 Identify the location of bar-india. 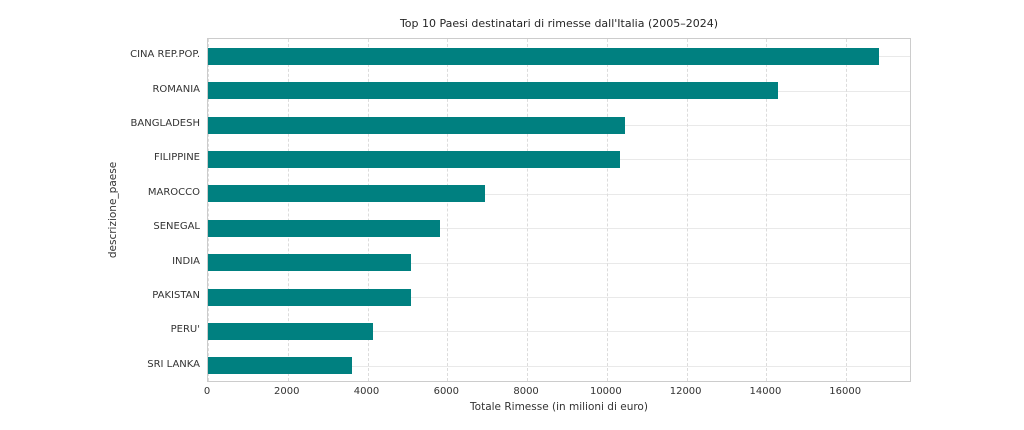
(310, 263).